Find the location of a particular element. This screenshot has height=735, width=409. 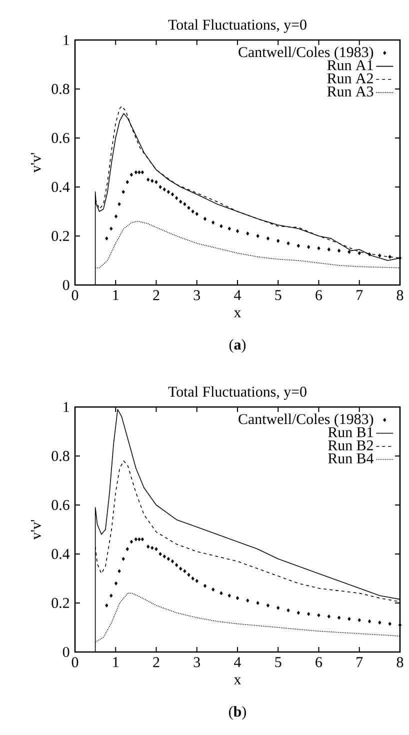

y-tick-label: 0.8 is located at coordinates (61, 456).